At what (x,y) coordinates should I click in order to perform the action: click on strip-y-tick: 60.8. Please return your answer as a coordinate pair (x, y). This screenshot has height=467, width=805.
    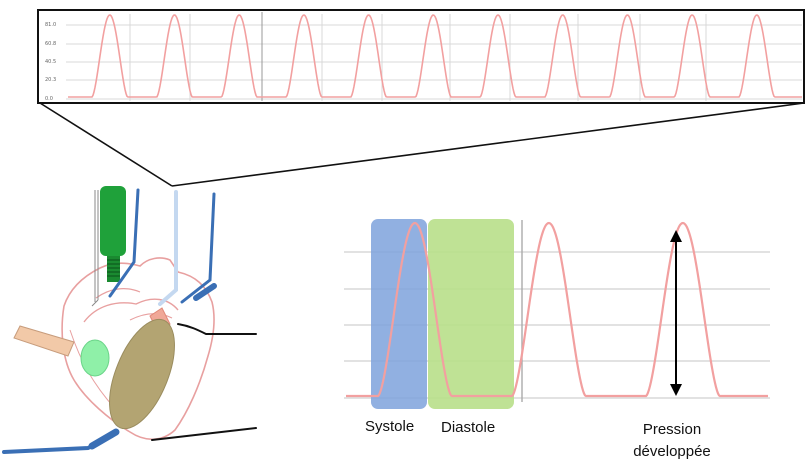
    Looking at the image, I should click on (50, 44).